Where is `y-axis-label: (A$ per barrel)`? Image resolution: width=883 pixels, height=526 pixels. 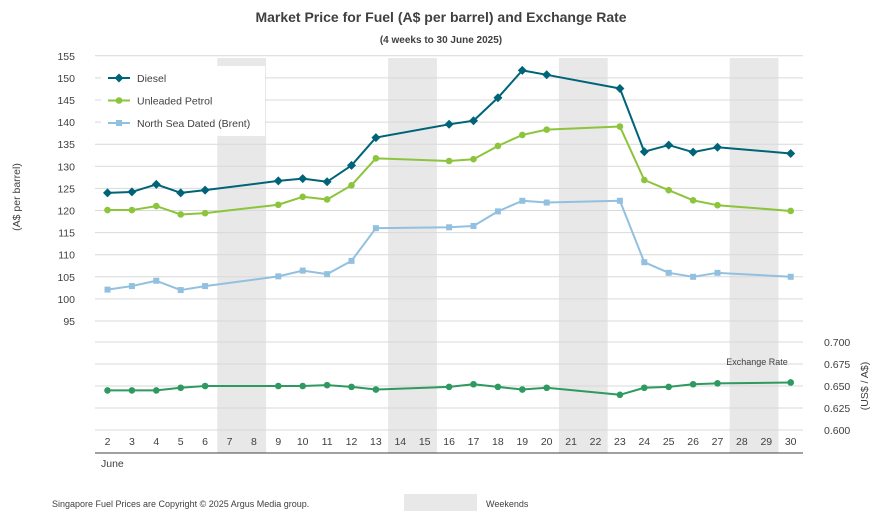
y-axis-label: (A$ per barrel) is located at coordinates (17, 197).